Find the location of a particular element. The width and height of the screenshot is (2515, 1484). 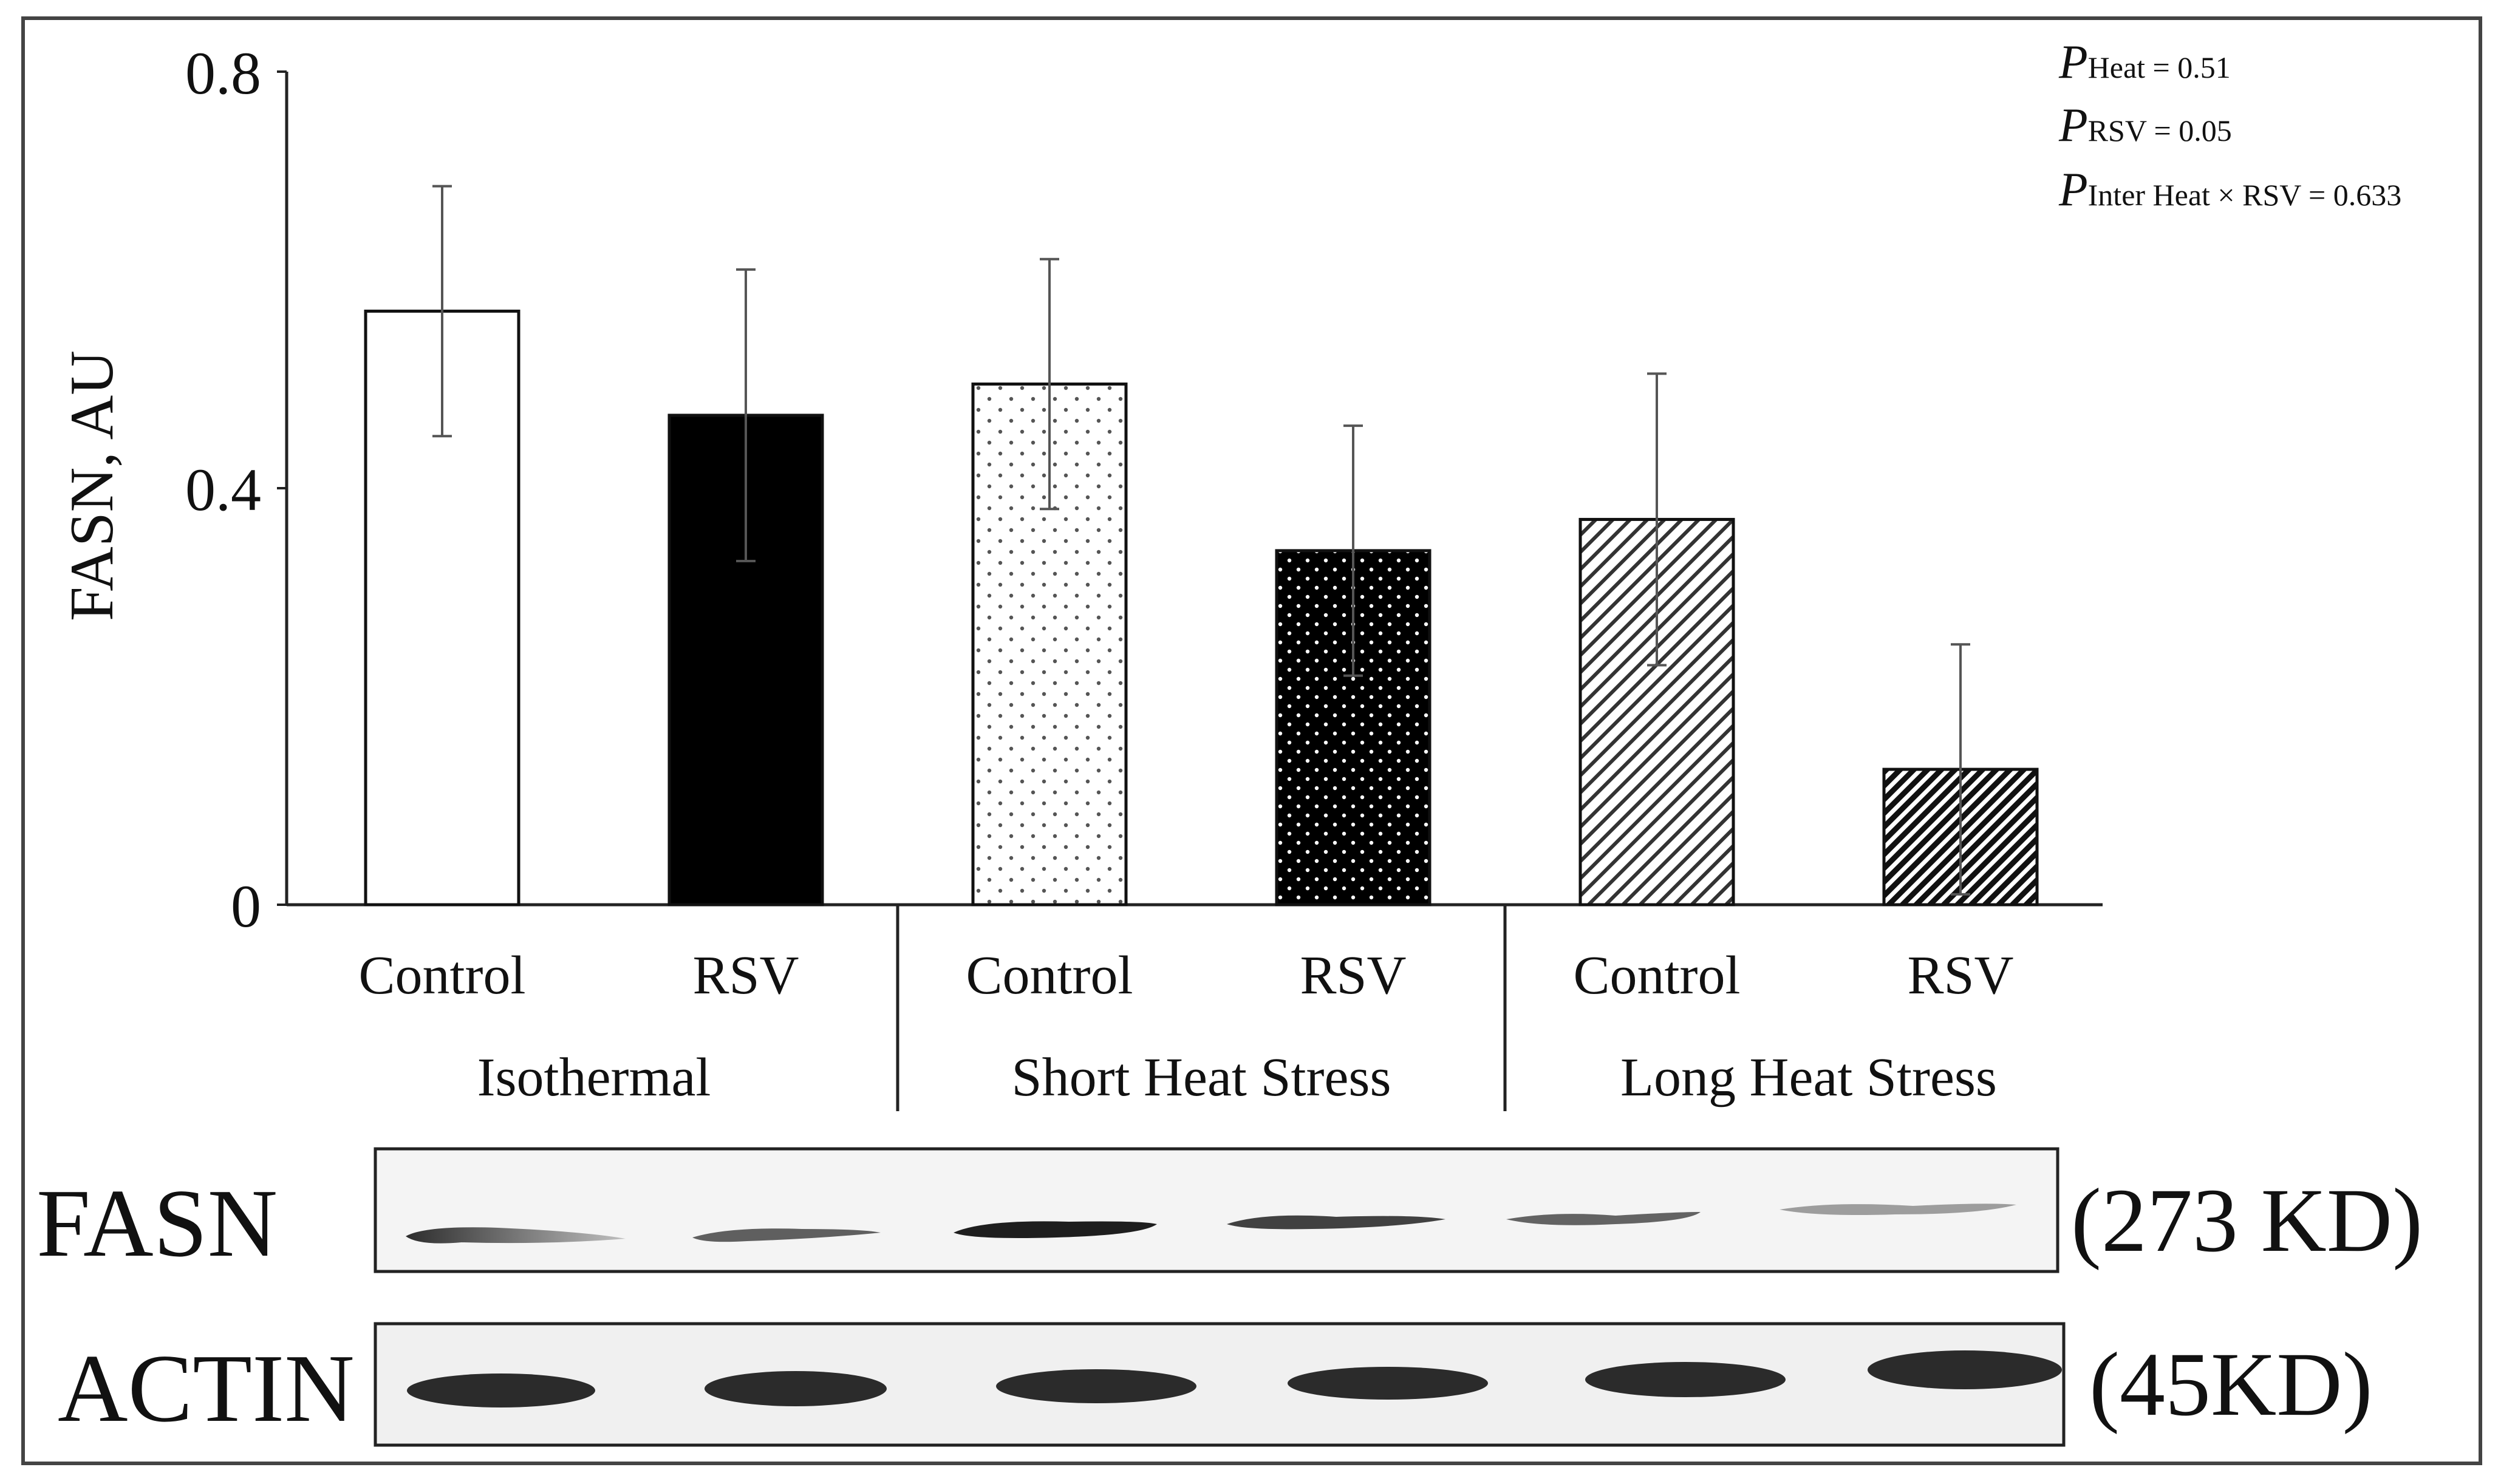

p-value-text: PHeat = 0.51 is located at coordinates (2144, 61).